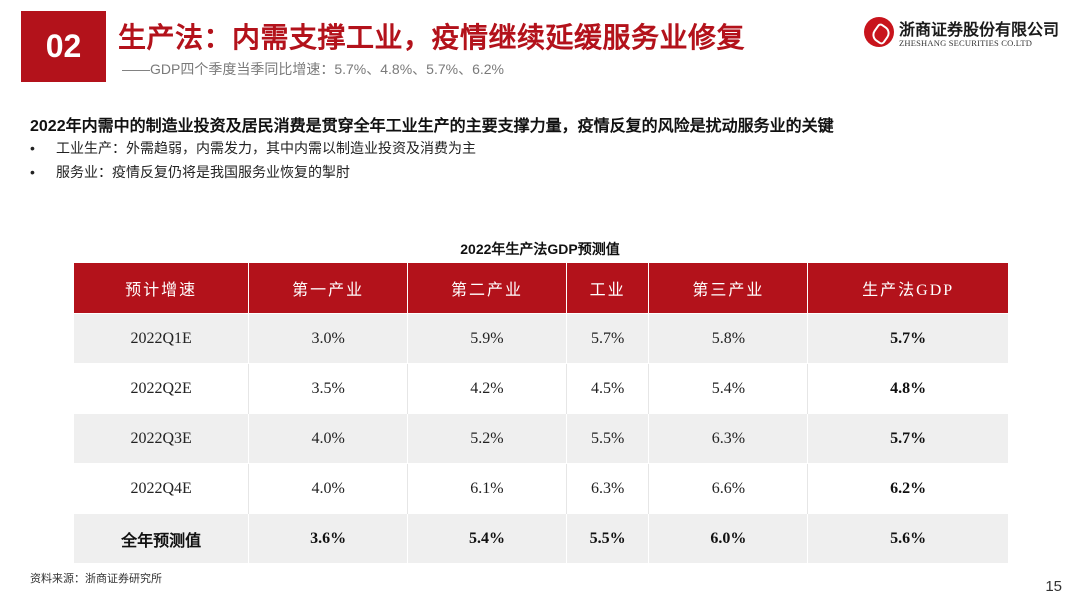 The height and width of the screenshot is (608, 1080). Describe the element at coordinates (487, 388) in the screenshot. I see `table-cell: 4.2%` at that location.